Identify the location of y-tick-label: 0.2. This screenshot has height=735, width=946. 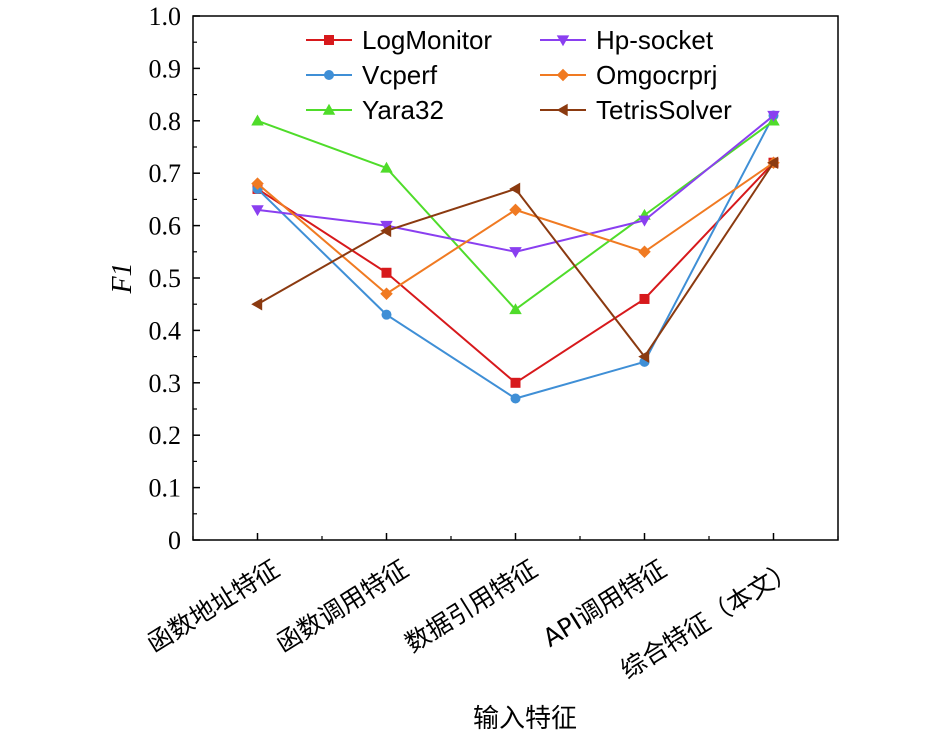
(165, 435).